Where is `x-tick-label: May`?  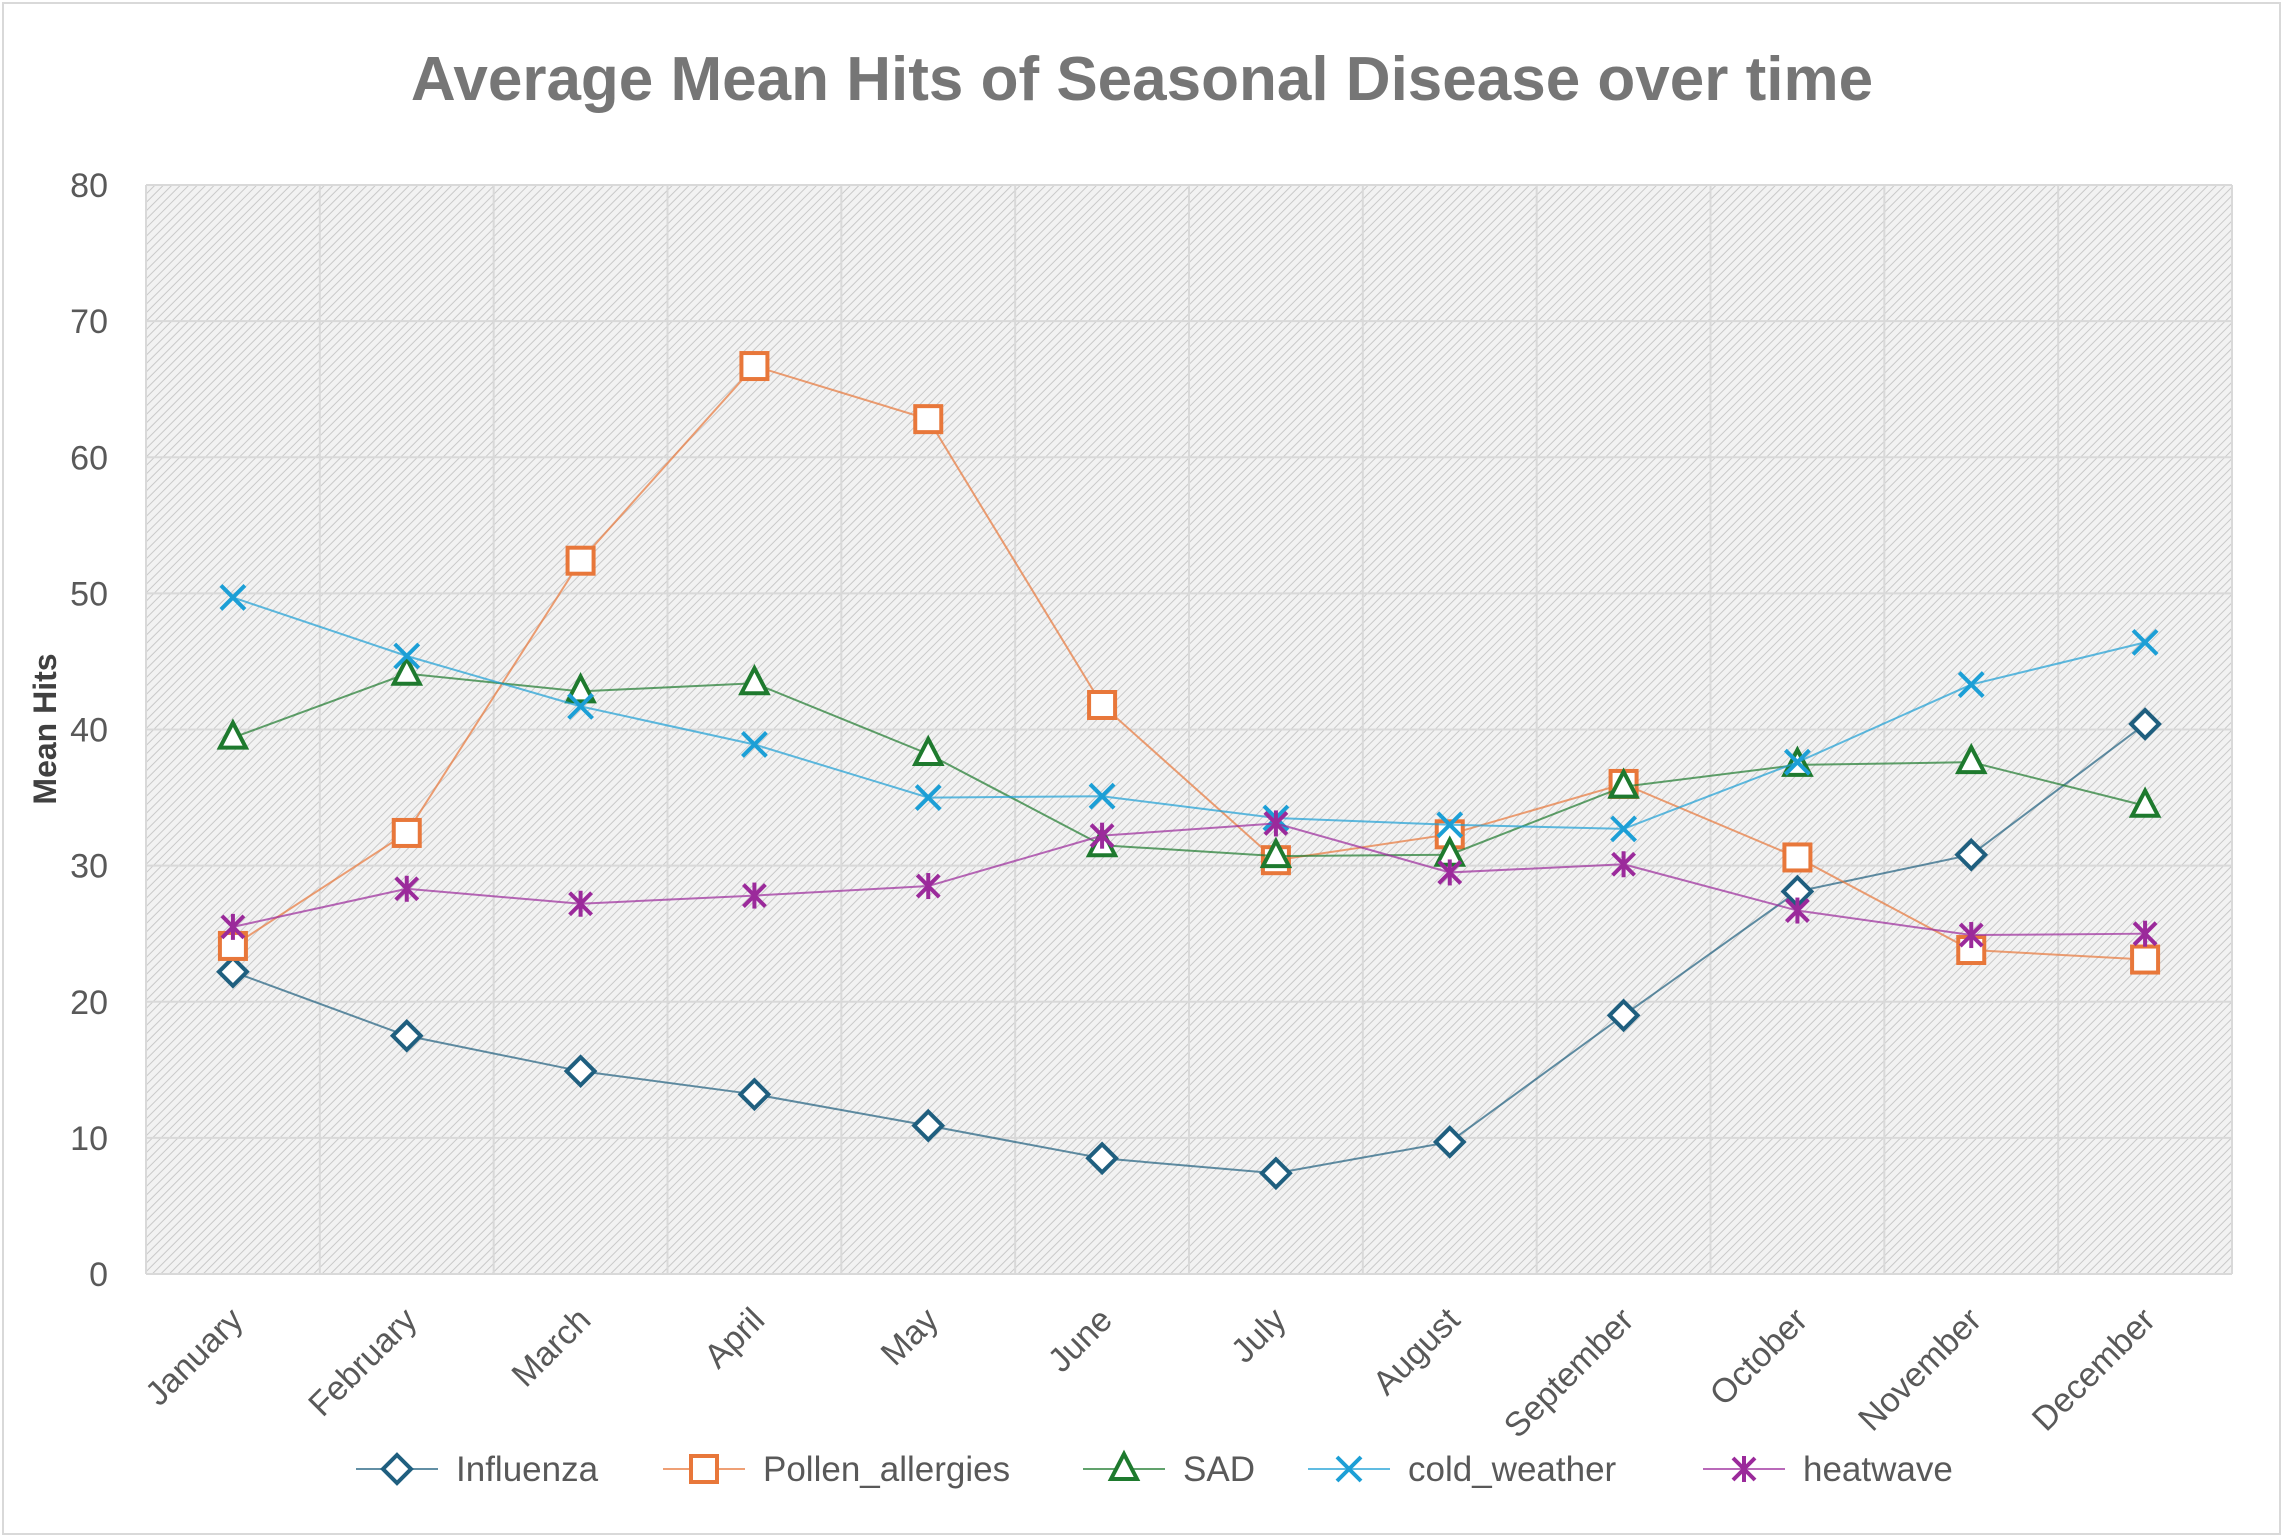 x-tick-label: May is located at coordinates (910, 1337).